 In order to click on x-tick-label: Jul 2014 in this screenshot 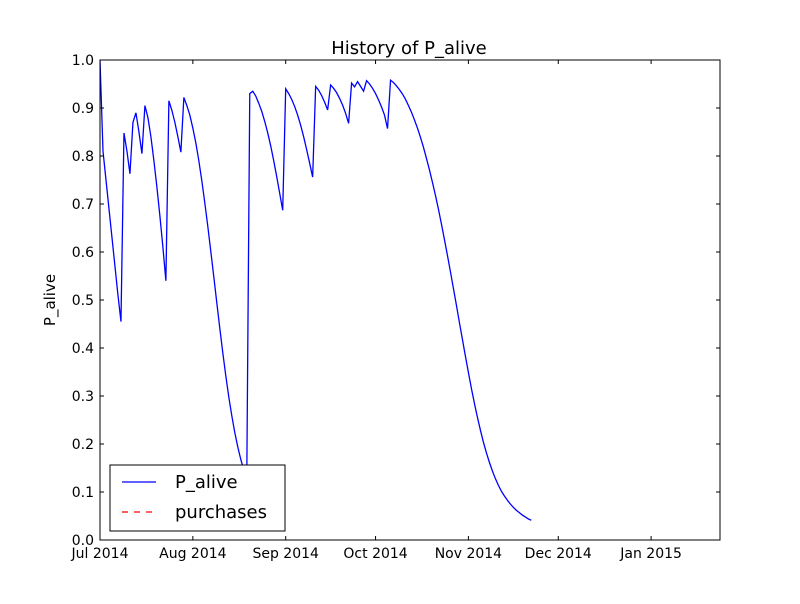, I will do `click(100, 554)`.